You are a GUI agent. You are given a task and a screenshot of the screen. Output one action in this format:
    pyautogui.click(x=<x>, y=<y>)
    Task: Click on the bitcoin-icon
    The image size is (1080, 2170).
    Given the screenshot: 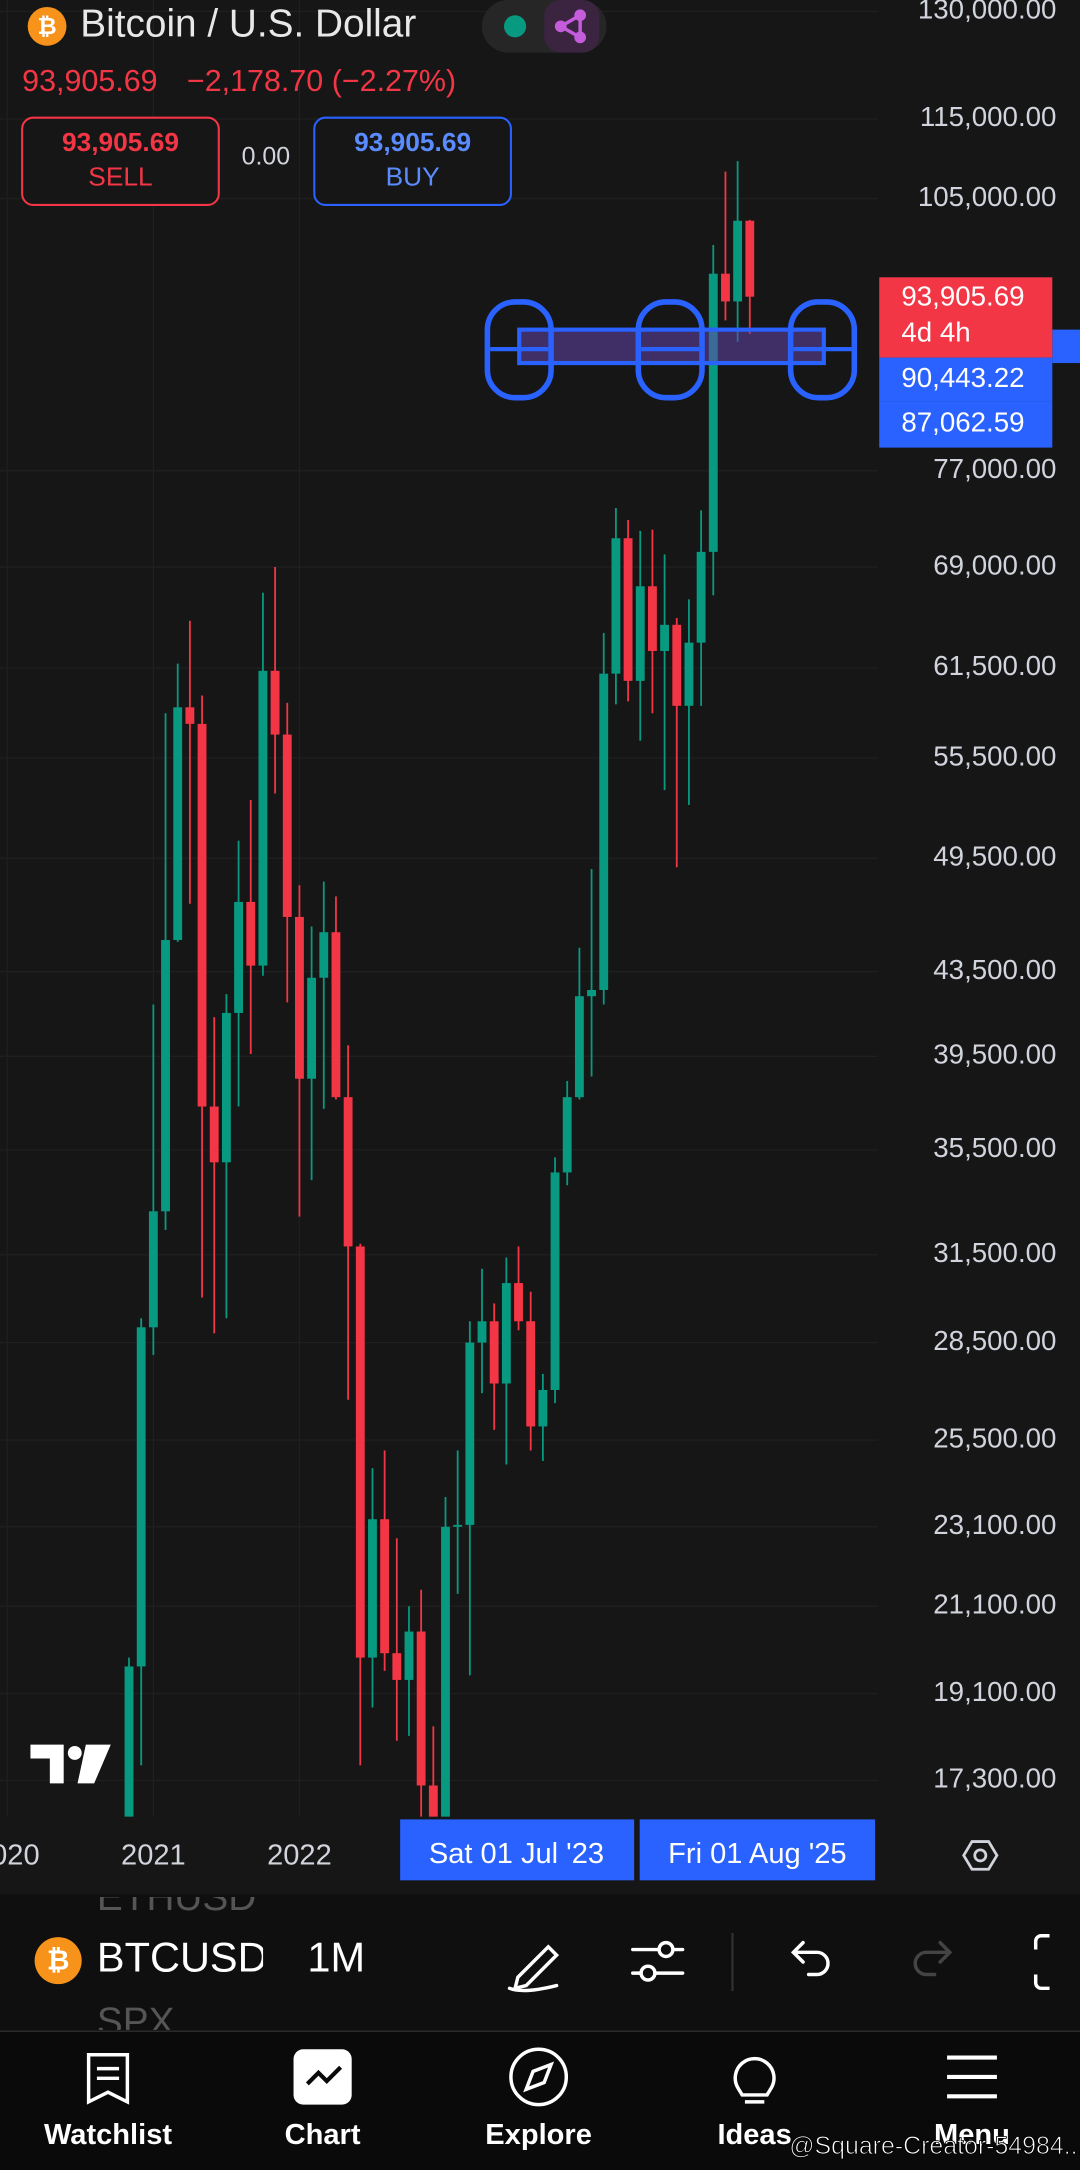 What is the action you would take?
    pyautogui.click(x=47, y=26)
    